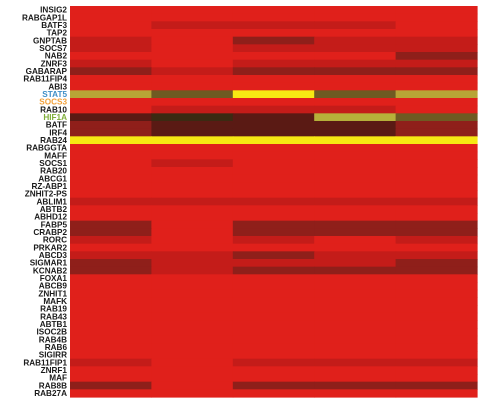 This screenshot has width=484, height=405. Describe the element at coordinates (58, 132) in the screenshot. I see `row-label: IRF4` at that location.